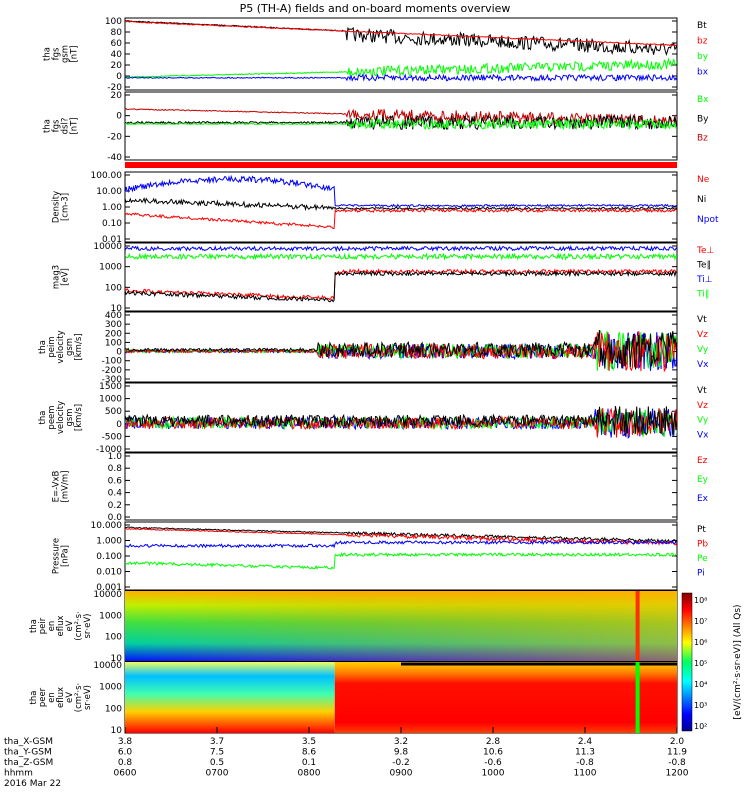  Describe the element at coordinates (401, 38) in the screenshot. I see `series-Bt` at that location.